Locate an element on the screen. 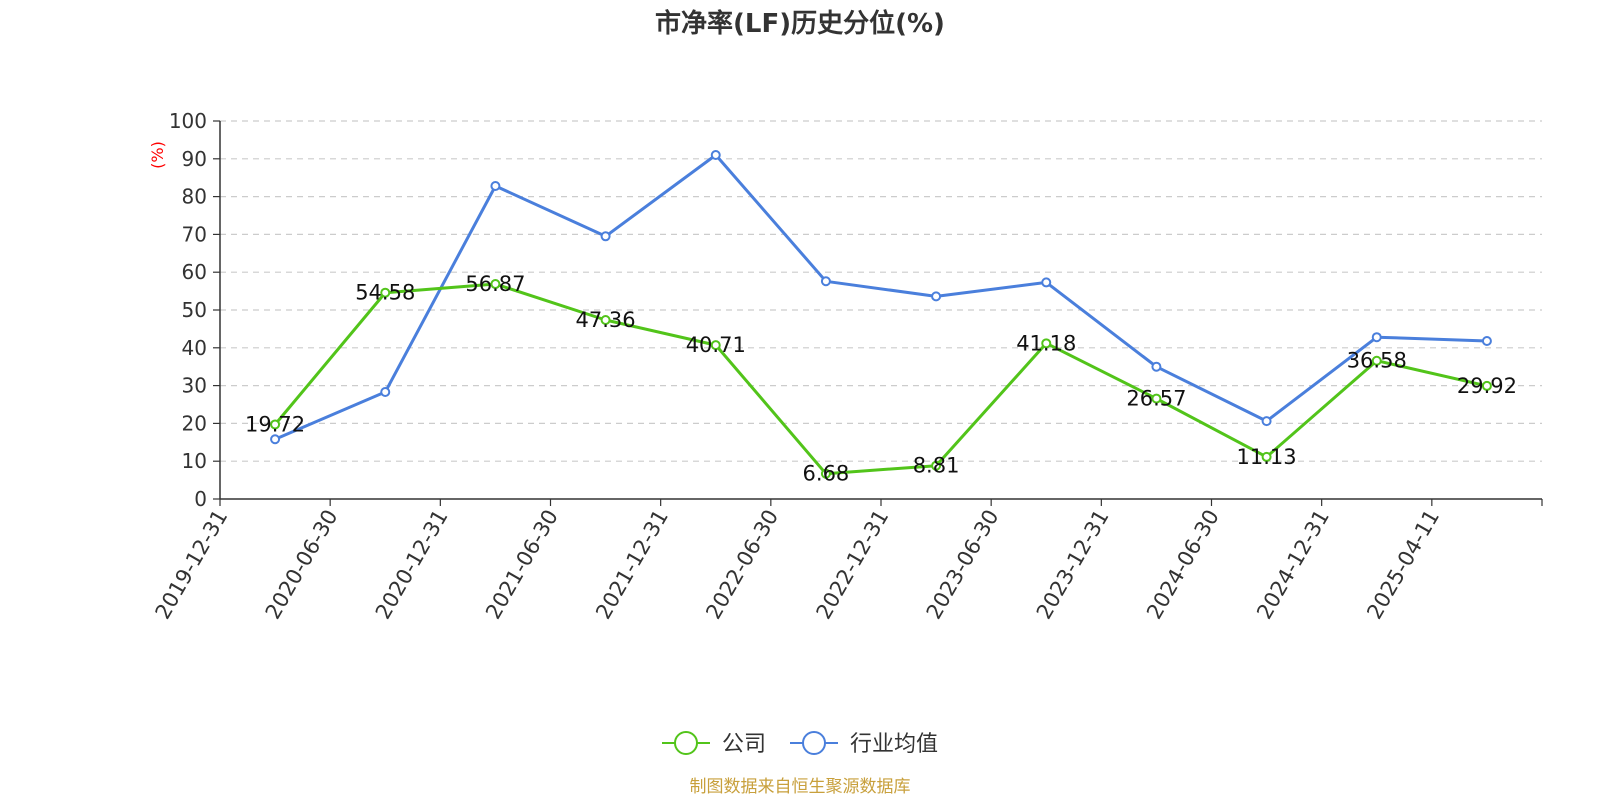 This screenshot has height=800, width=1600. y-axis-unit-label: (%) is located at coordinates (157, 155).